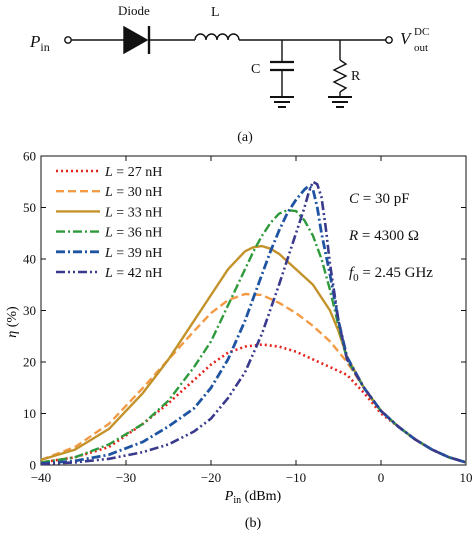  What do you see at coordinates (136, 40) in the screenshot?
I see `diode-symbol` at bounding box center [136, 40].